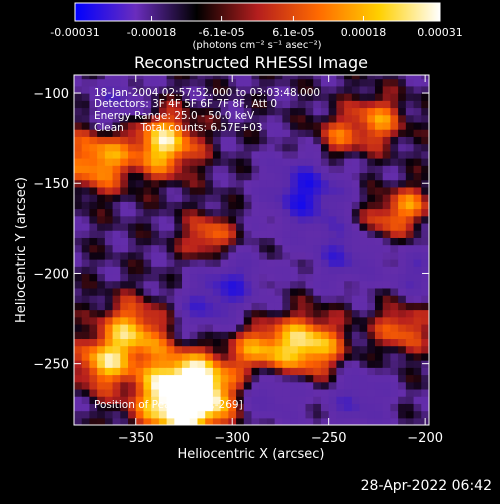  I want to click on colorbar-tick-label: 0.00018, so click(364, 32).